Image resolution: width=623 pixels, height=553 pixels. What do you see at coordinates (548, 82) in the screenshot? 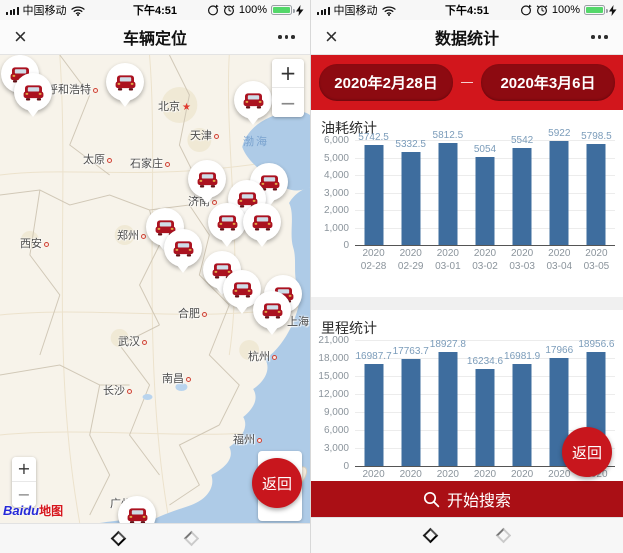
I see `end-date-button: 2020年3月6日` at bounding box center [548, 82].